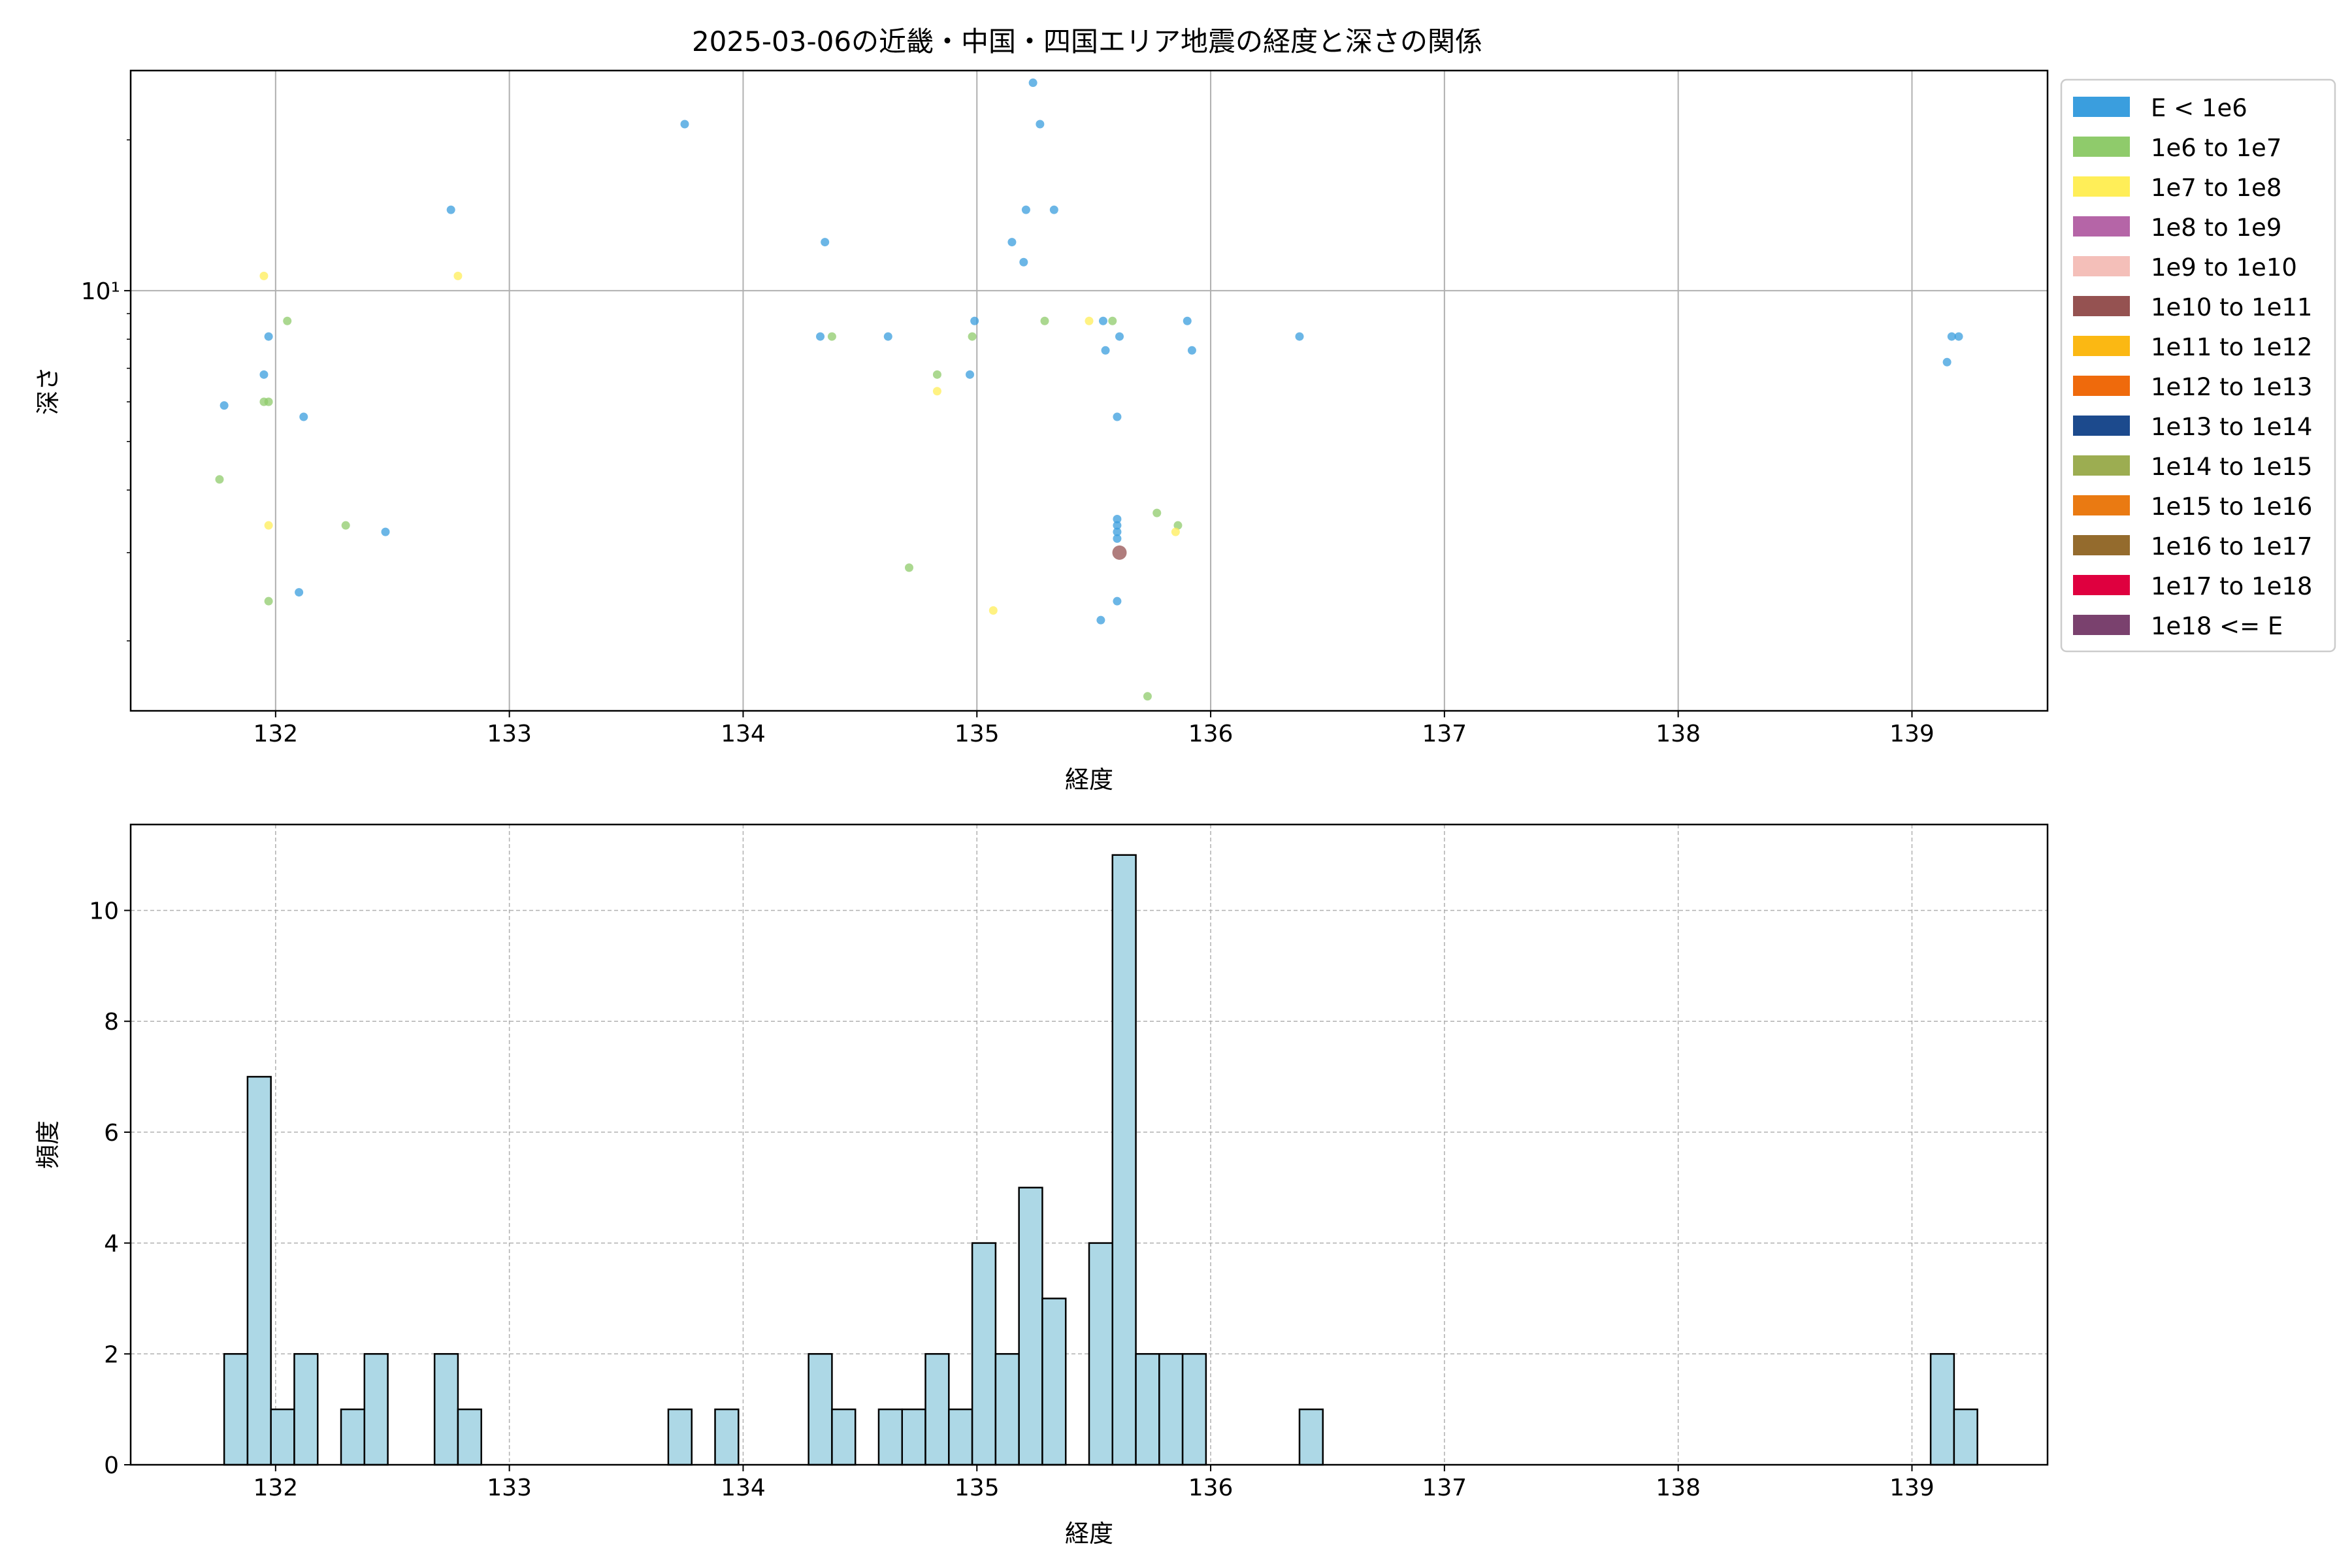 This screenshot has width=2352, height=1568. I want to click on legend-entry-label: 1e7 to 1e8, so click(2216, 188).